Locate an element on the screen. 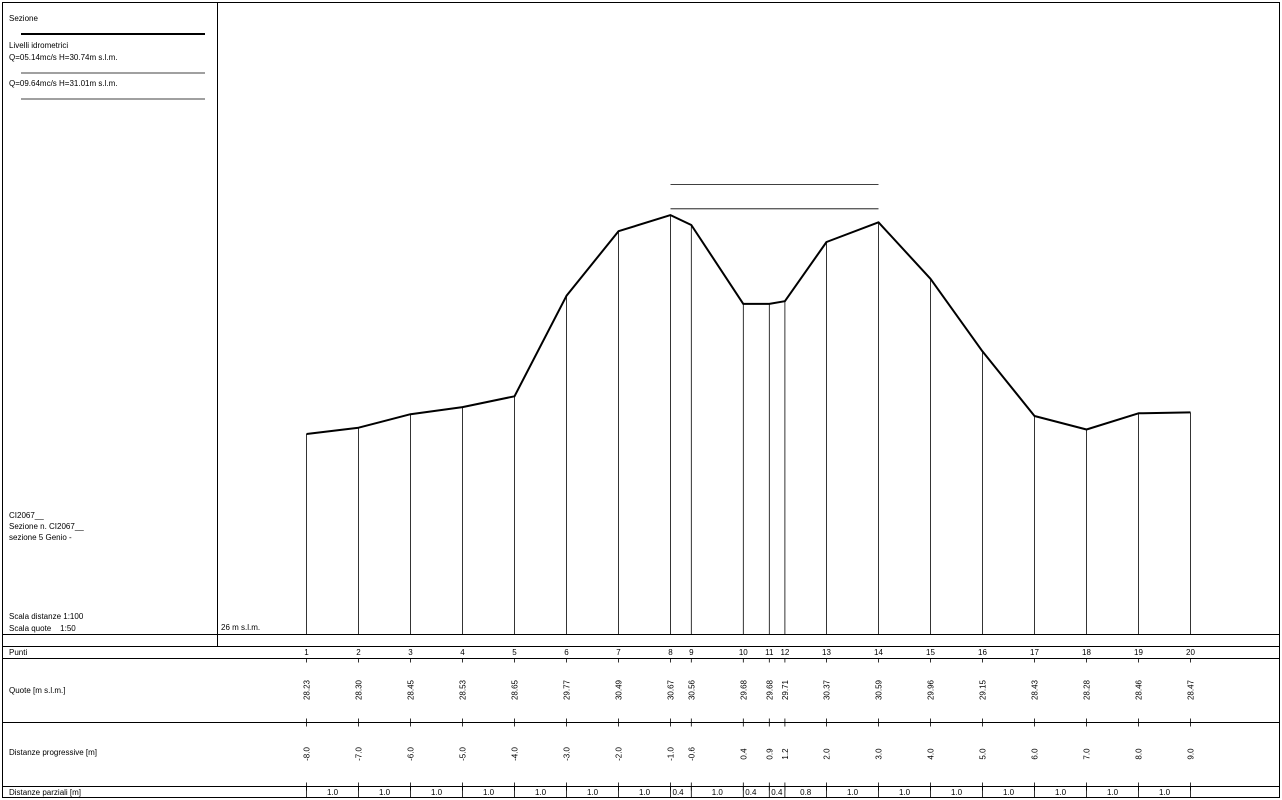 Image resolution: width=1282 pixels, height=800 pixels. partial-row-label: Distanze parziali [m] is located at coordinates (45, 792).